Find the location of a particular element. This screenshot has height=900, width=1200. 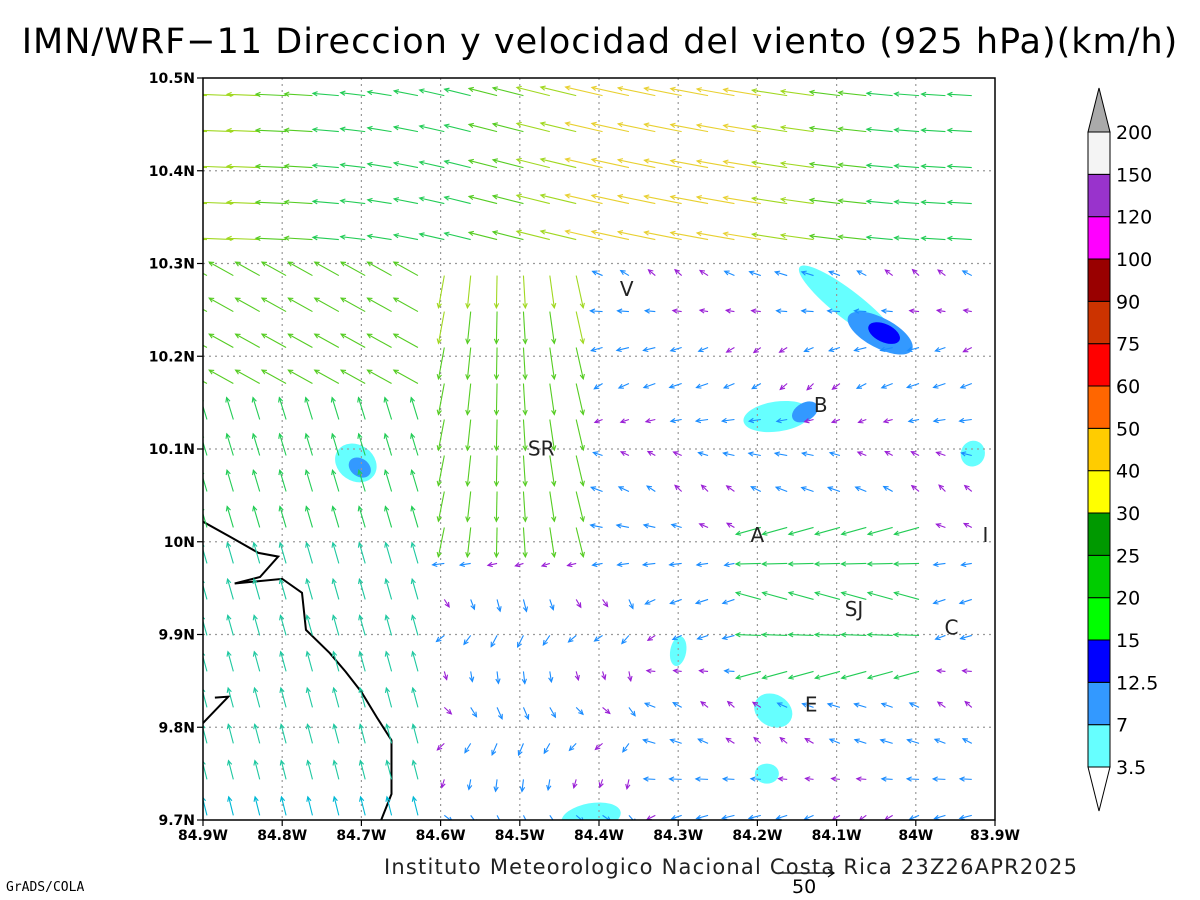

place-label-v: V is located at coordinates (627, 289).